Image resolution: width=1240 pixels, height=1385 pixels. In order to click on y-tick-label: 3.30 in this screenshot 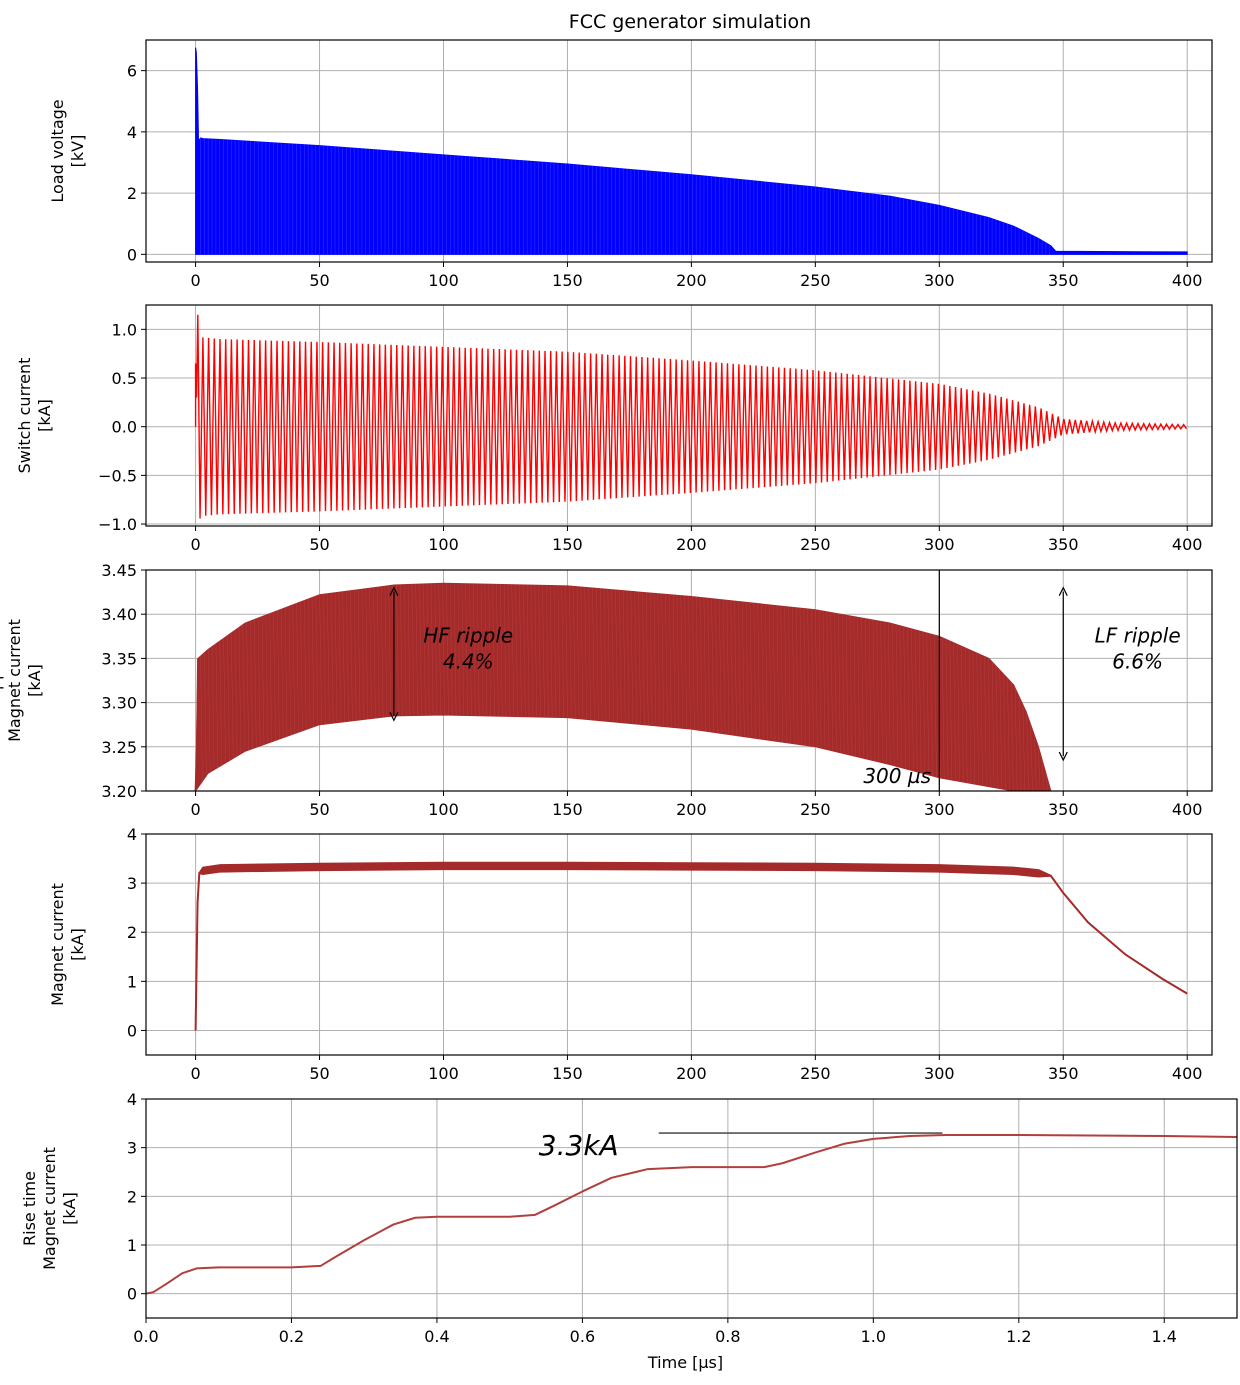, I will do `click(119, 703)`.